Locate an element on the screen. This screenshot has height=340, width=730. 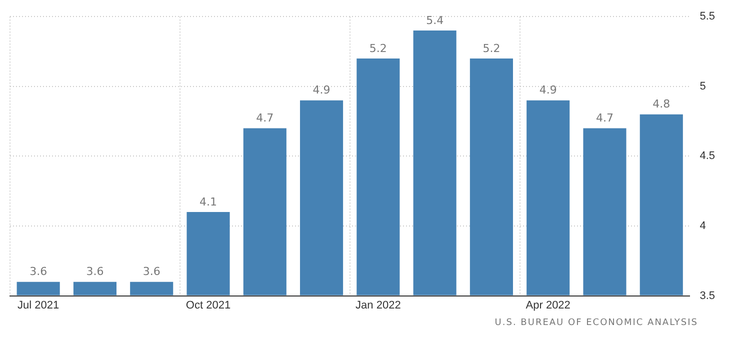
y-tick-label: 4.5 is located at coordinates (708, 156).